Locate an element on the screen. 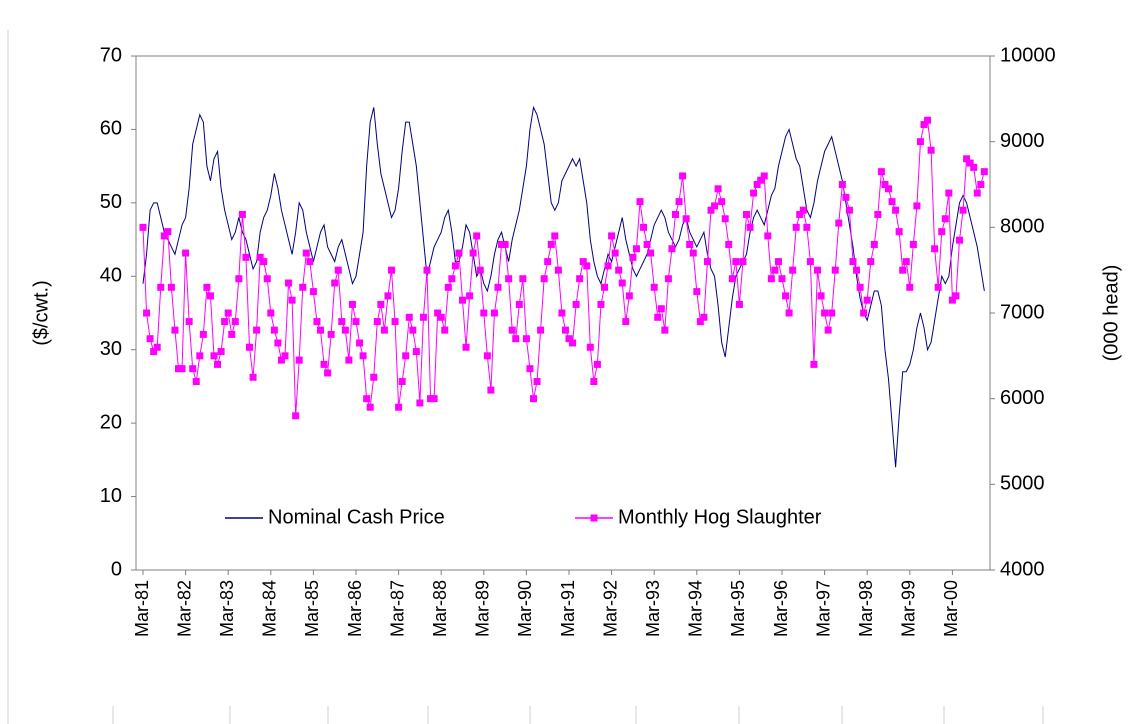 Image resolution: width=1144 pixels, height=724 pixels. x-tick-label: Mar-84 is located at coordinates (270, 608).